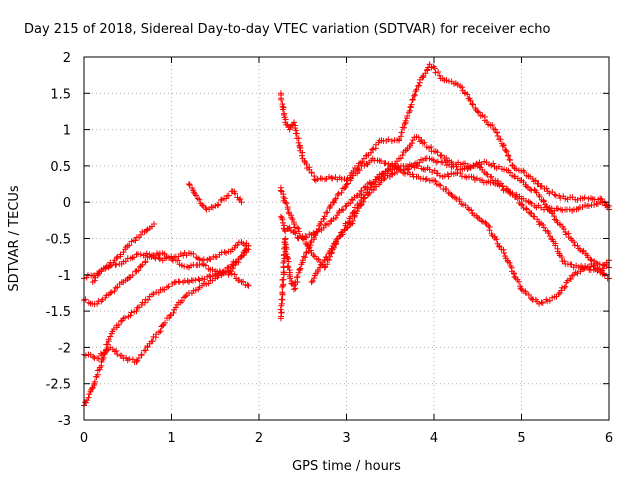  I want to click on x-tick-label: 2, so click(259, 438).